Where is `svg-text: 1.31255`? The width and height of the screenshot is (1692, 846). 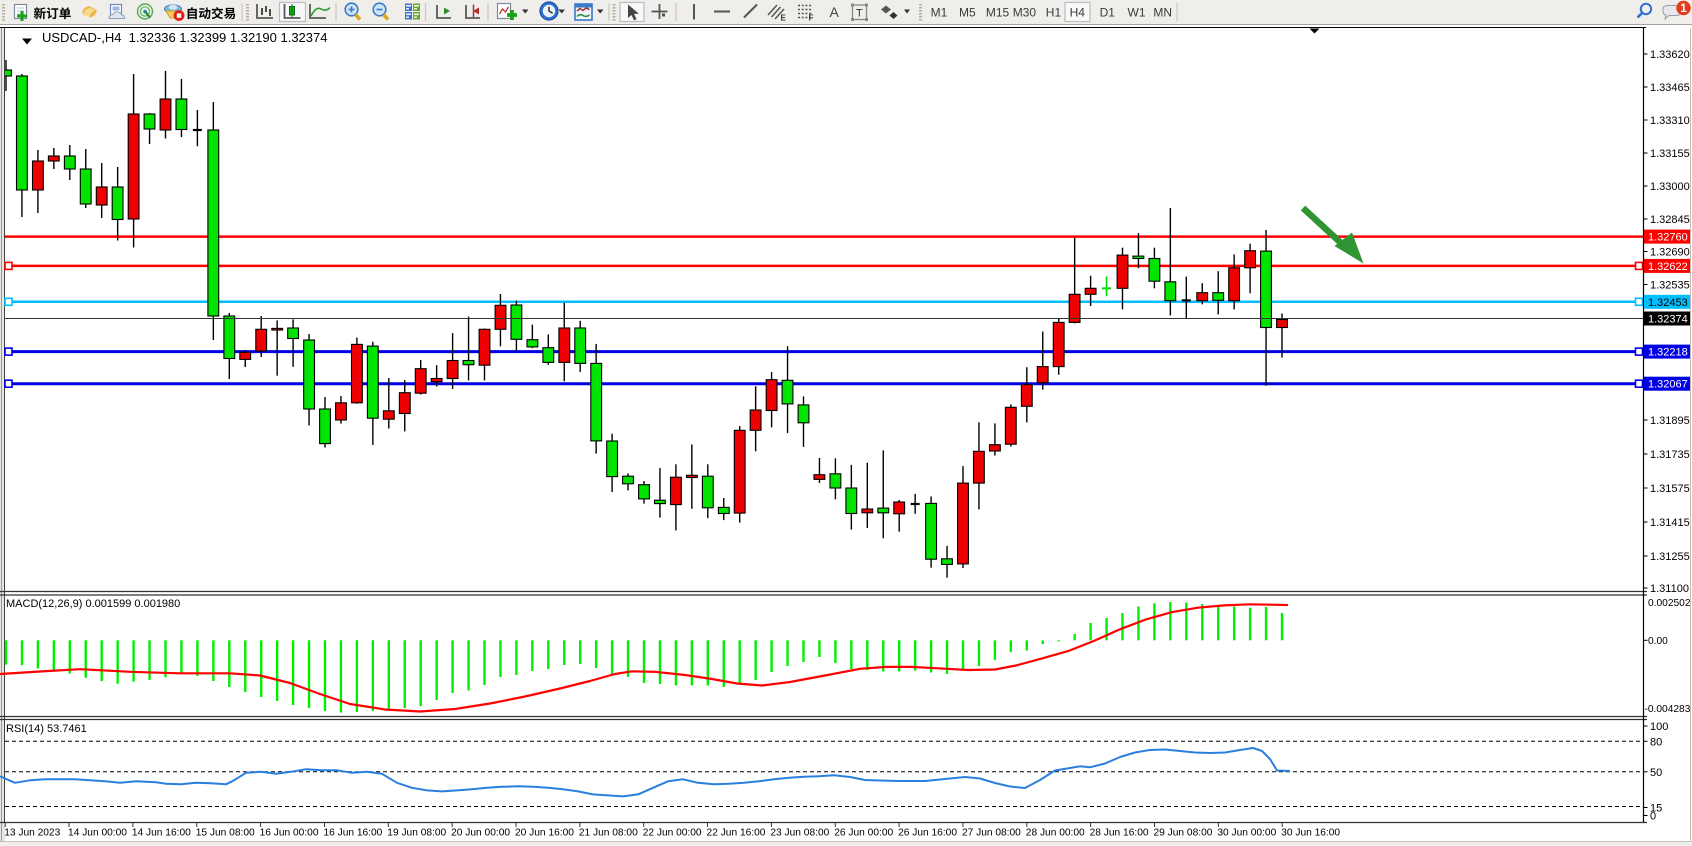
svg-text: 1.31255 is located at coordinates (1670, 557).